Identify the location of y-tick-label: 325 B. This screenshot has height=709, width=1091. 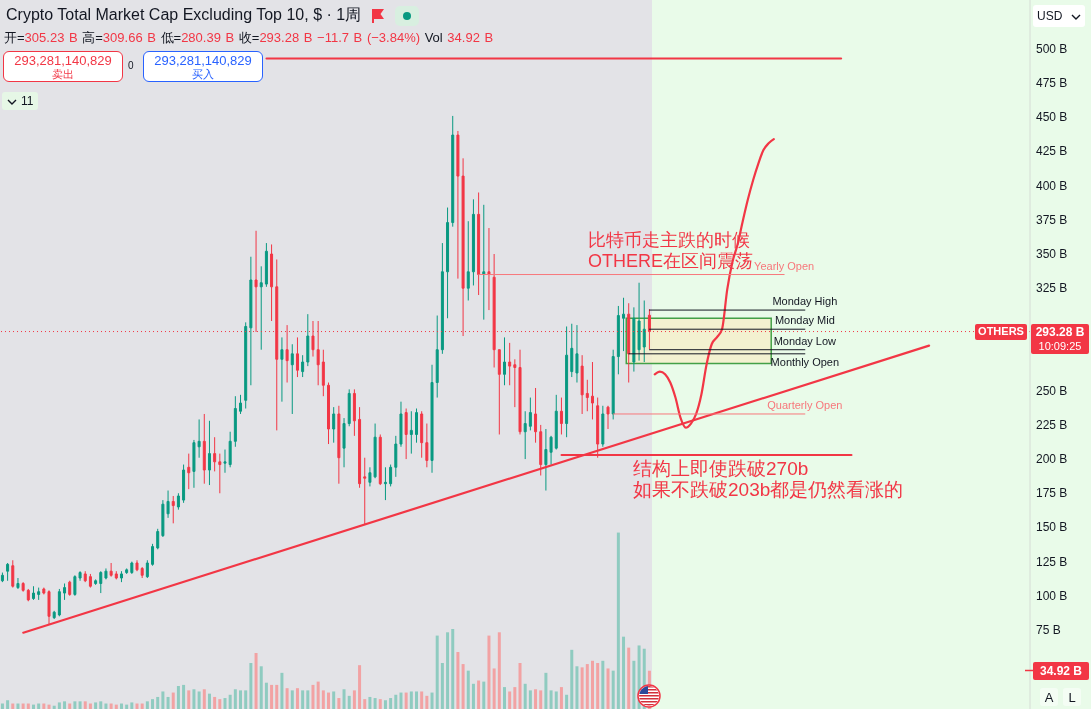
(1052, 288).